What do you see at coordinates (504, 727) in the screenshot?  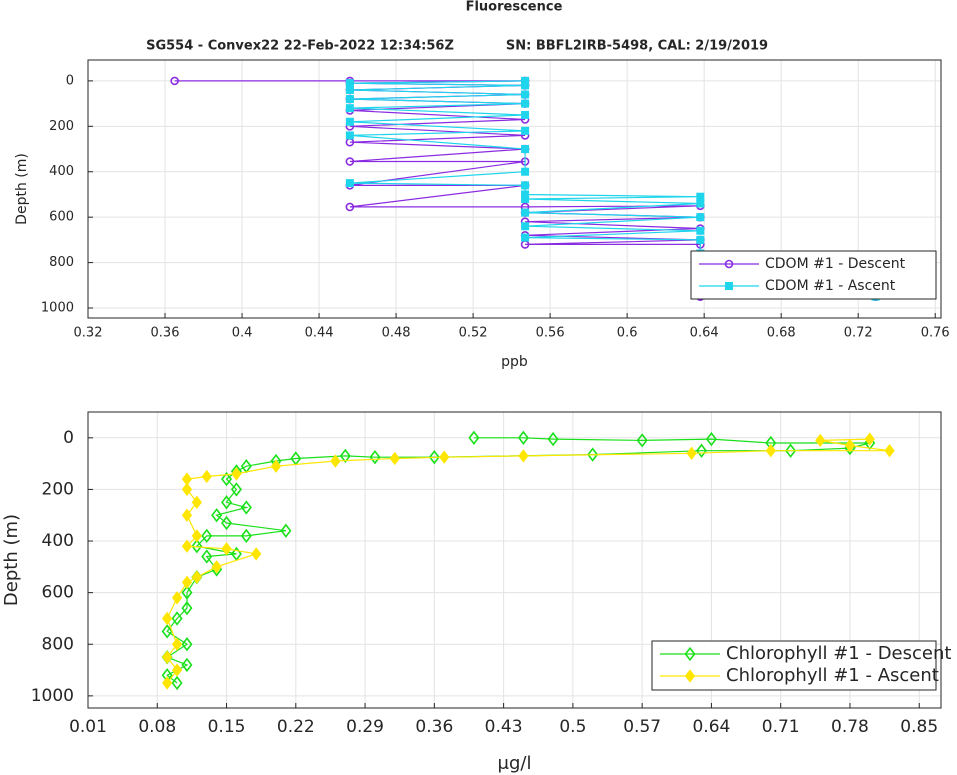 I see `x-tick-label: 0.43` at bounding box center [504, 727].